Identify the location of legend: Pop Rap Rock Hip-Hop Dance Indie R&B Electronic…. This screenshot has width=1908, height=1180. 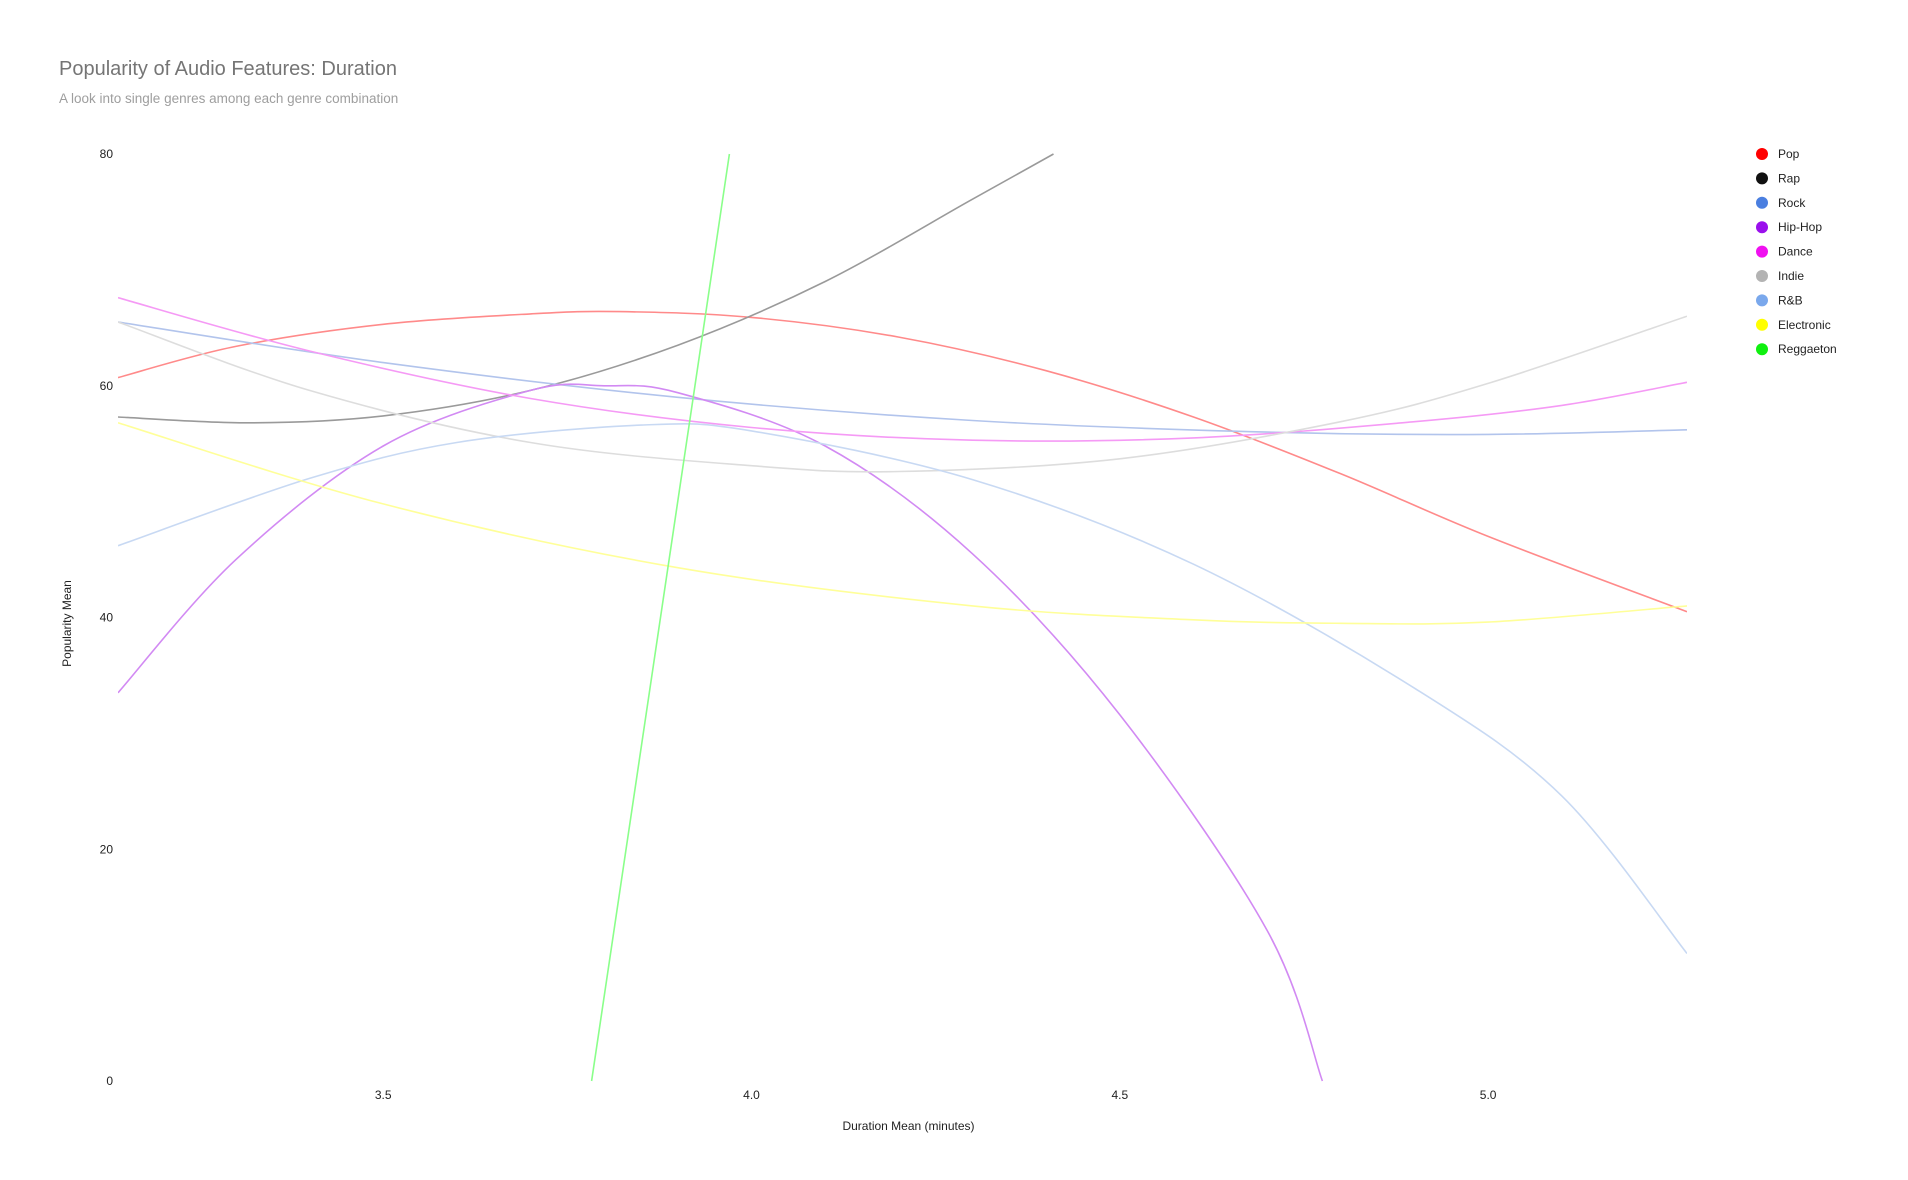
(1796, 251).